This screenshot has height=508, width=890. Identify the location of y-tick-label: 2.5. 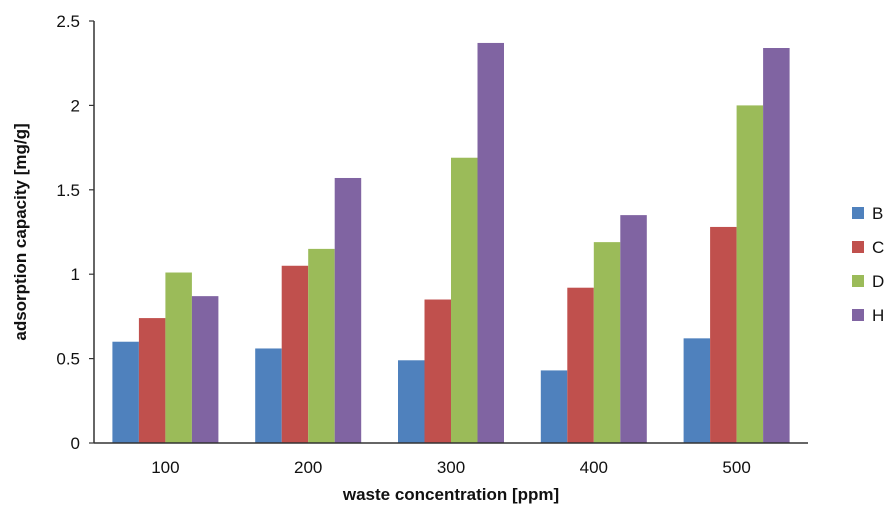
(68, 21).